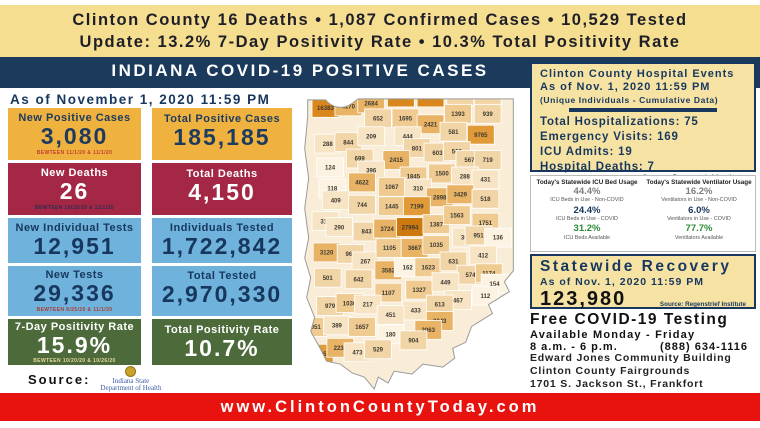  Describe the element at coordinates (222, 189) in the screenshot. I see `stat-total-deaths: Total Deaths 4,150` at that location.